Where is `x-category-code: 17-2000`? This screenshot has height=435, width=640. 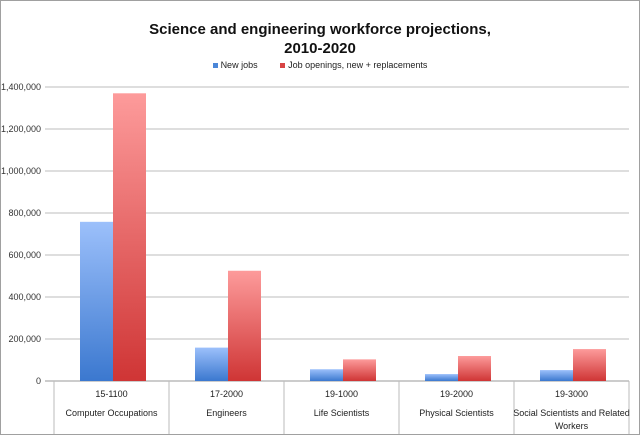
x-category-code: 17-2000 is located at coordinates (226, 394).